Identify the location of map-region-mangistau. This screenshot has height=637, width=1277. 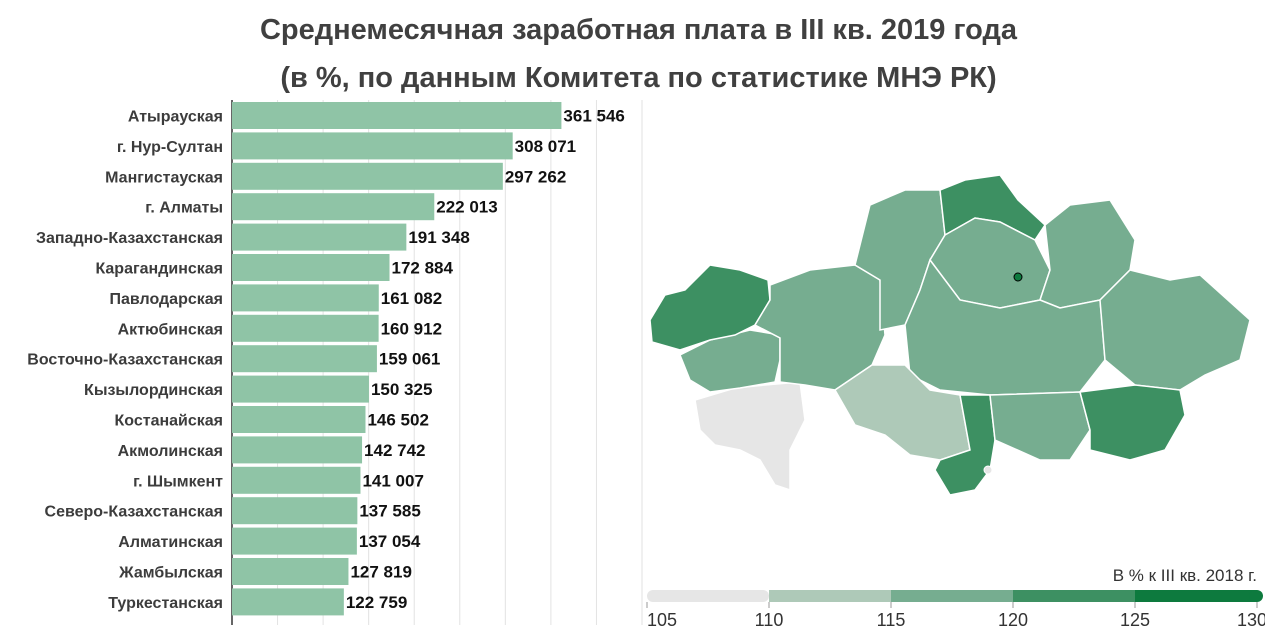
(750, 436).